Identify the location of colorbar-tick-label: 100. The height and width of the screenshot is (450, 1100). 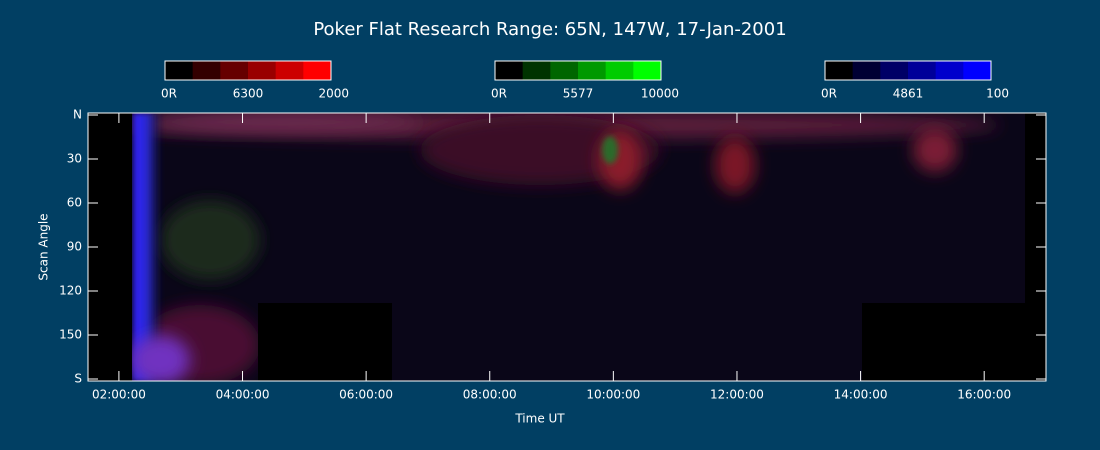
(997, 94).